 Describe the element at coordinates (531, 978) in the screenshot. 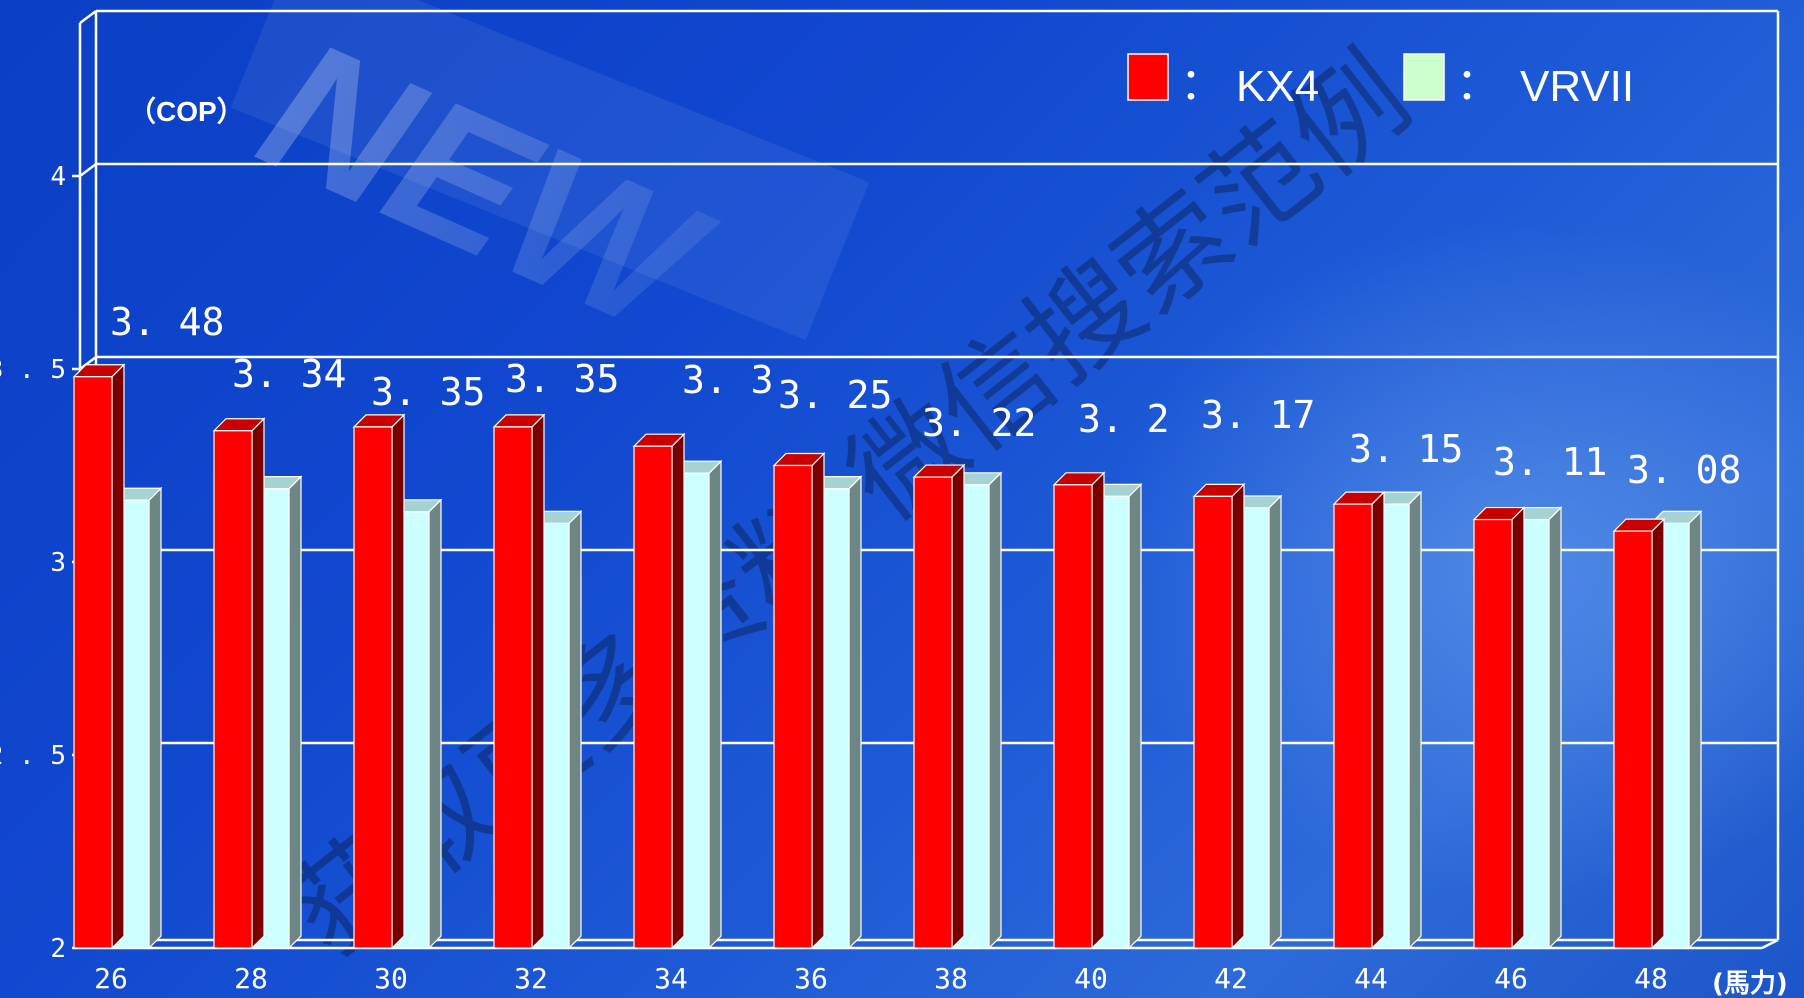

I see `x-tick-label: 32` at that location.